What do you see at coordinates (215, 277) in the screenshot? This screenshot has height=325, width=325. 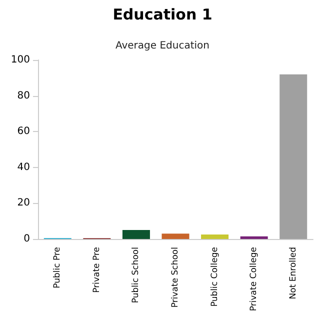 I see `x-tick-label: Public College` at bounding box center [215, 277].